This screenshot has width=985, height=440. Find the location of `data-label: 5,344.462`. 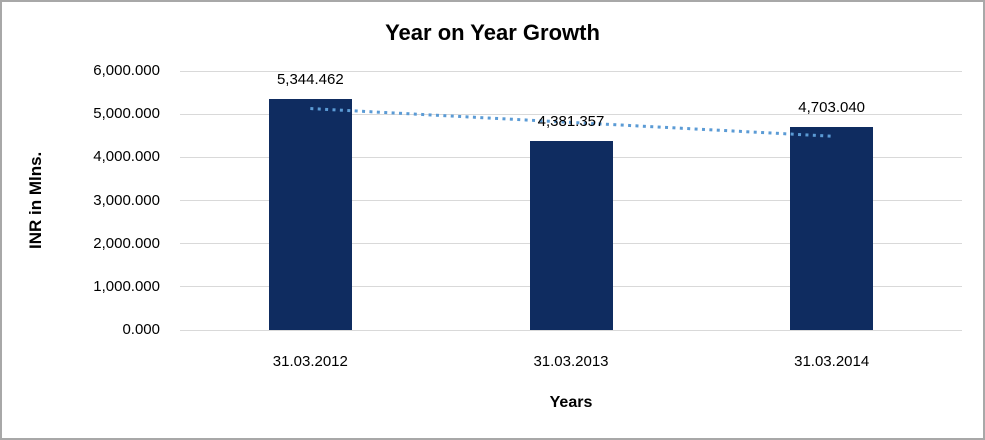

data-label: 5,344.462 is located at coordinates (310, 80).